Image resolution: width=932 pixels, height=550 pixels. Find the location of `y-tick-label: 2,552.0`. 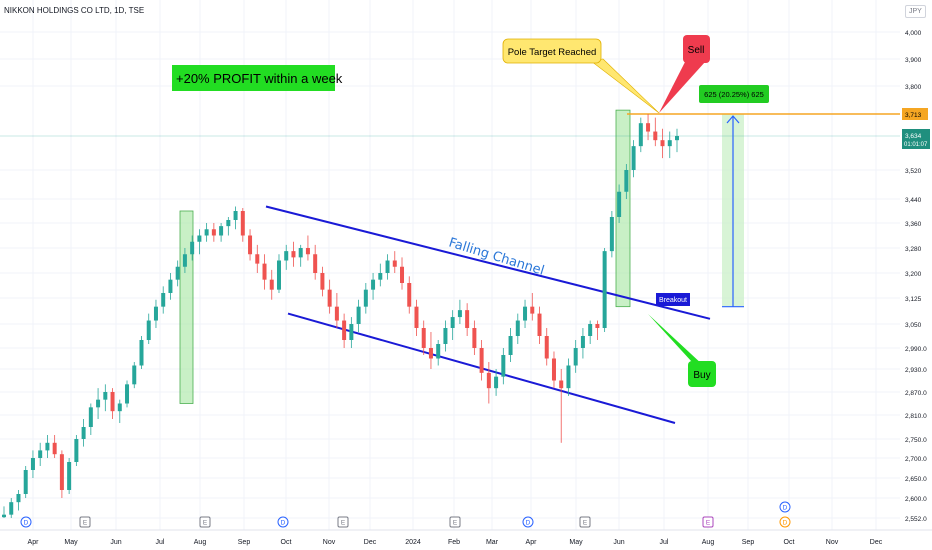

y-tick-label: 2,552.0 is located at coordinates (916, 519).